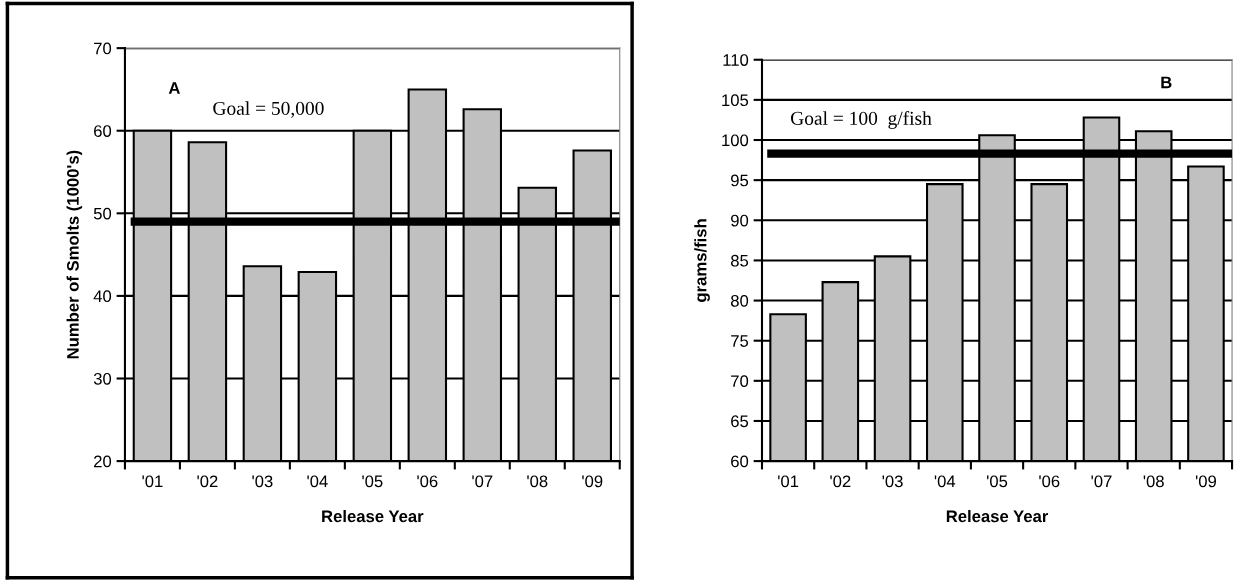 This screenshot has height=580, width=1237. Describe the element at coordinates (735, 140) in the screenshot. I see `y-tick-label: 100` at that location.